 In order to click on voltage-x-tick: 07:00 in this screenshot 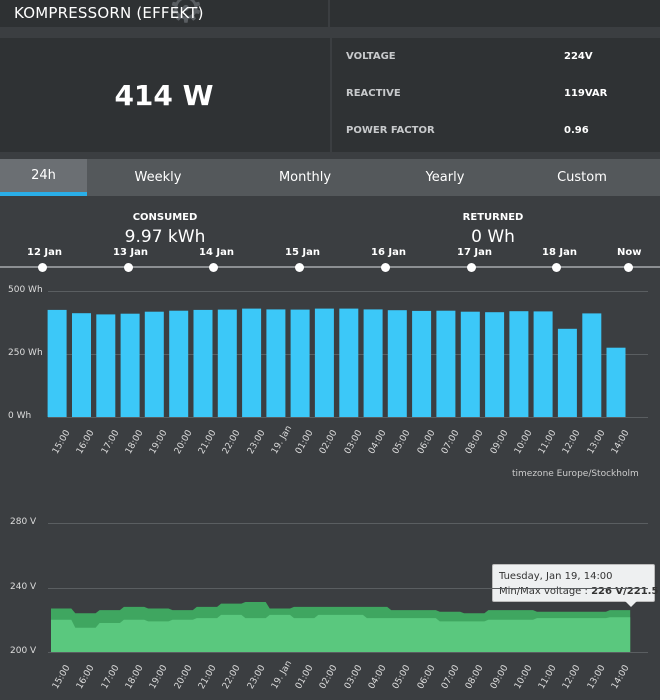, I will do `click(451, 677)`.